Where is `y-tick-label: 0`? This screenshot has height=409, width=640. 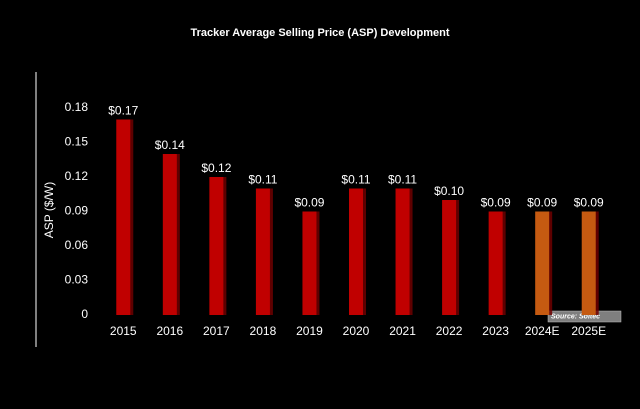
y-tick-label: 0 is located at coordinates (84, 314).